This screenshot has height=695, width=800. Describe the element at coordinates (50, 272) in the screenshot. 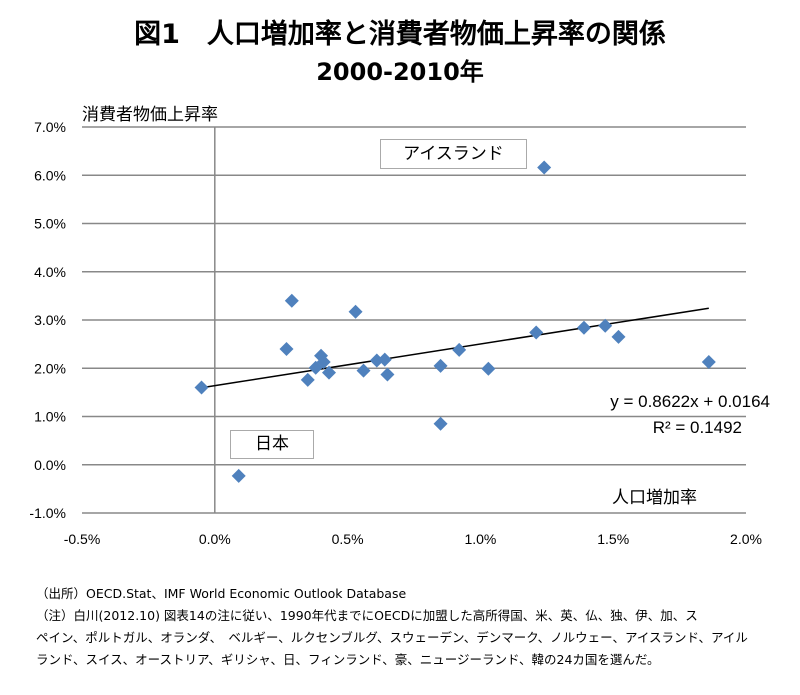

I see `y-tick-label: 4.0%` at that location.